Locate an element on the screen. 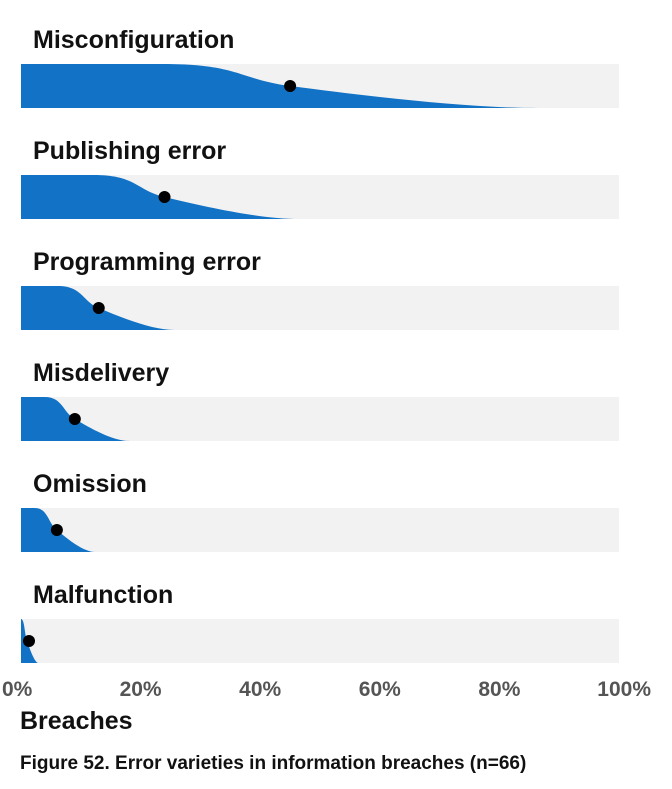 Image resolution: width=672 pixels, height=789 pixels. category-row: Publishing error is located at coordinates (320, 178).